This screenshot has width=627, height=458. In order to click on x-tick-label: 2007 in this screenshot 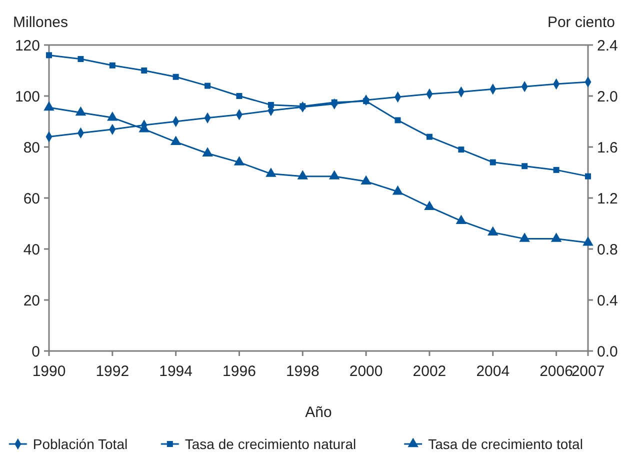, I will do `click(588, 371)`.